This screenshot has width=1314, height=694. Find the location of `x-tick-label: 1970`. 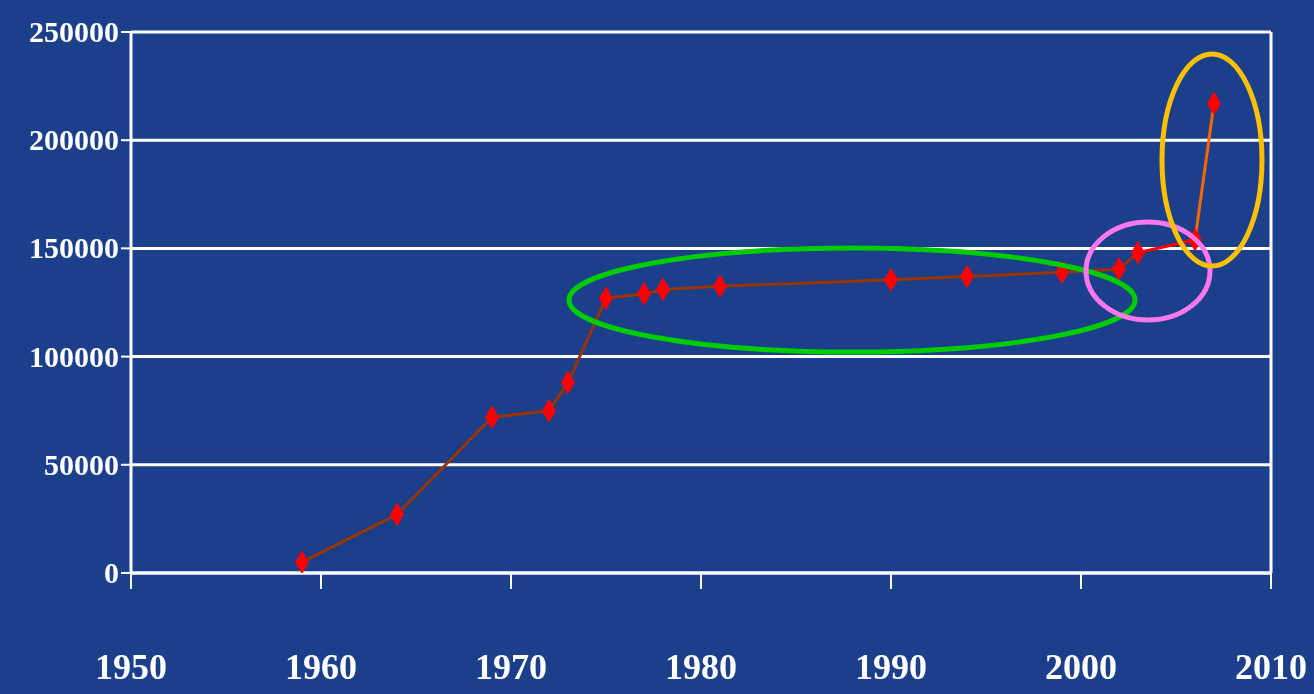

x-tick-label: 1970 is located at coordinates (511, 667).